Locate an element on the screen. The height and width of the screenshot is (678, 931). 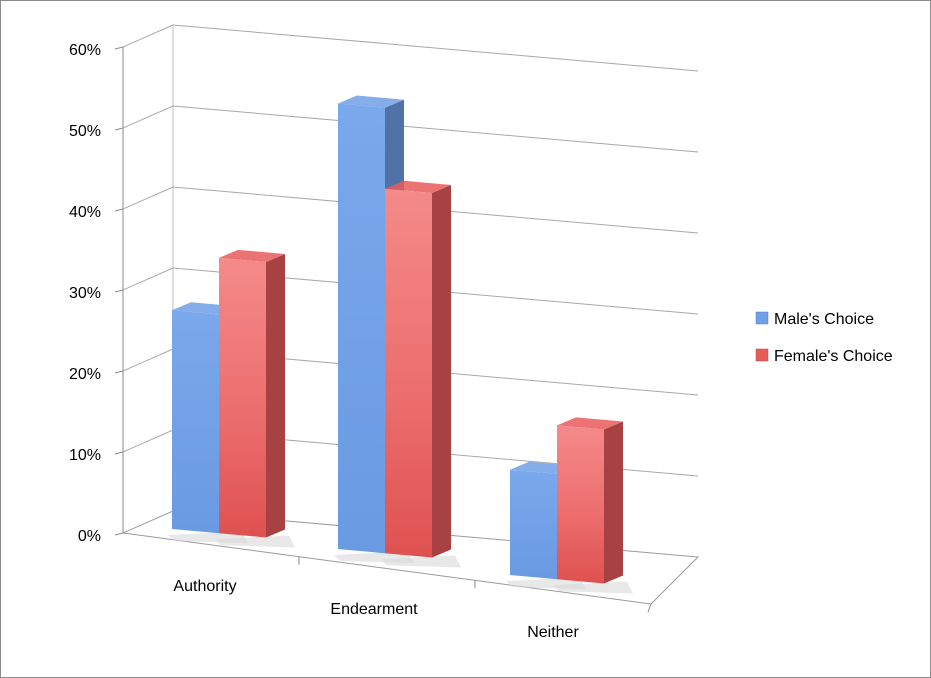
legend-label: Male's Choice is located at coordinates (824, 319).